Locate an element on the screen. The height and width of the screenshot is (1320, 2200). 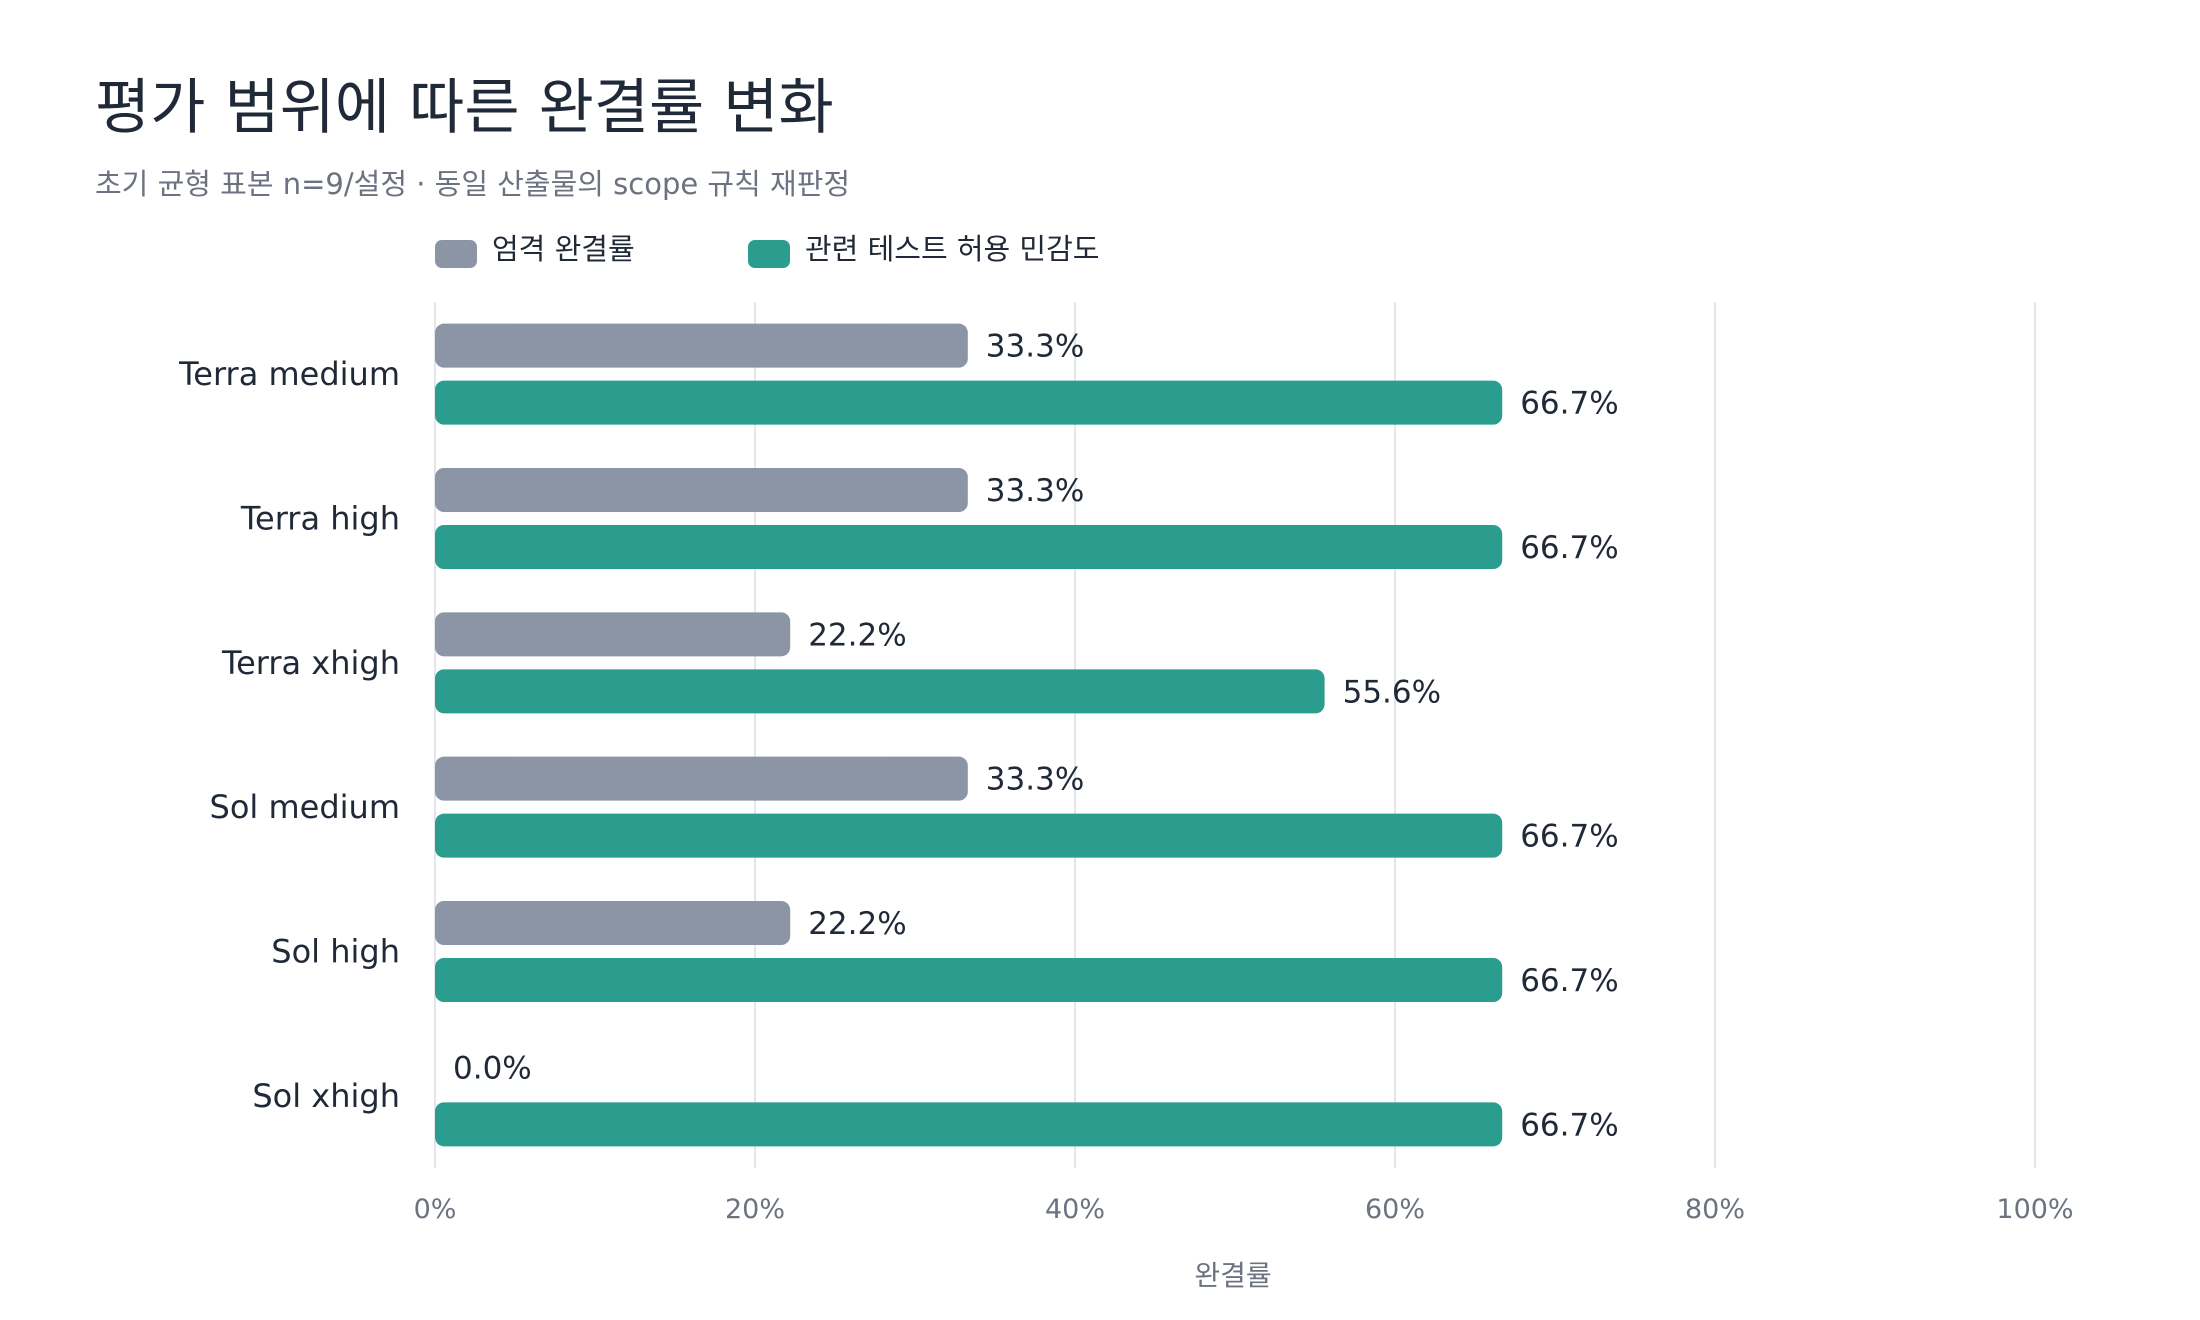
x-axis-title: 완결률 is located at coordinates (1232, 1275).